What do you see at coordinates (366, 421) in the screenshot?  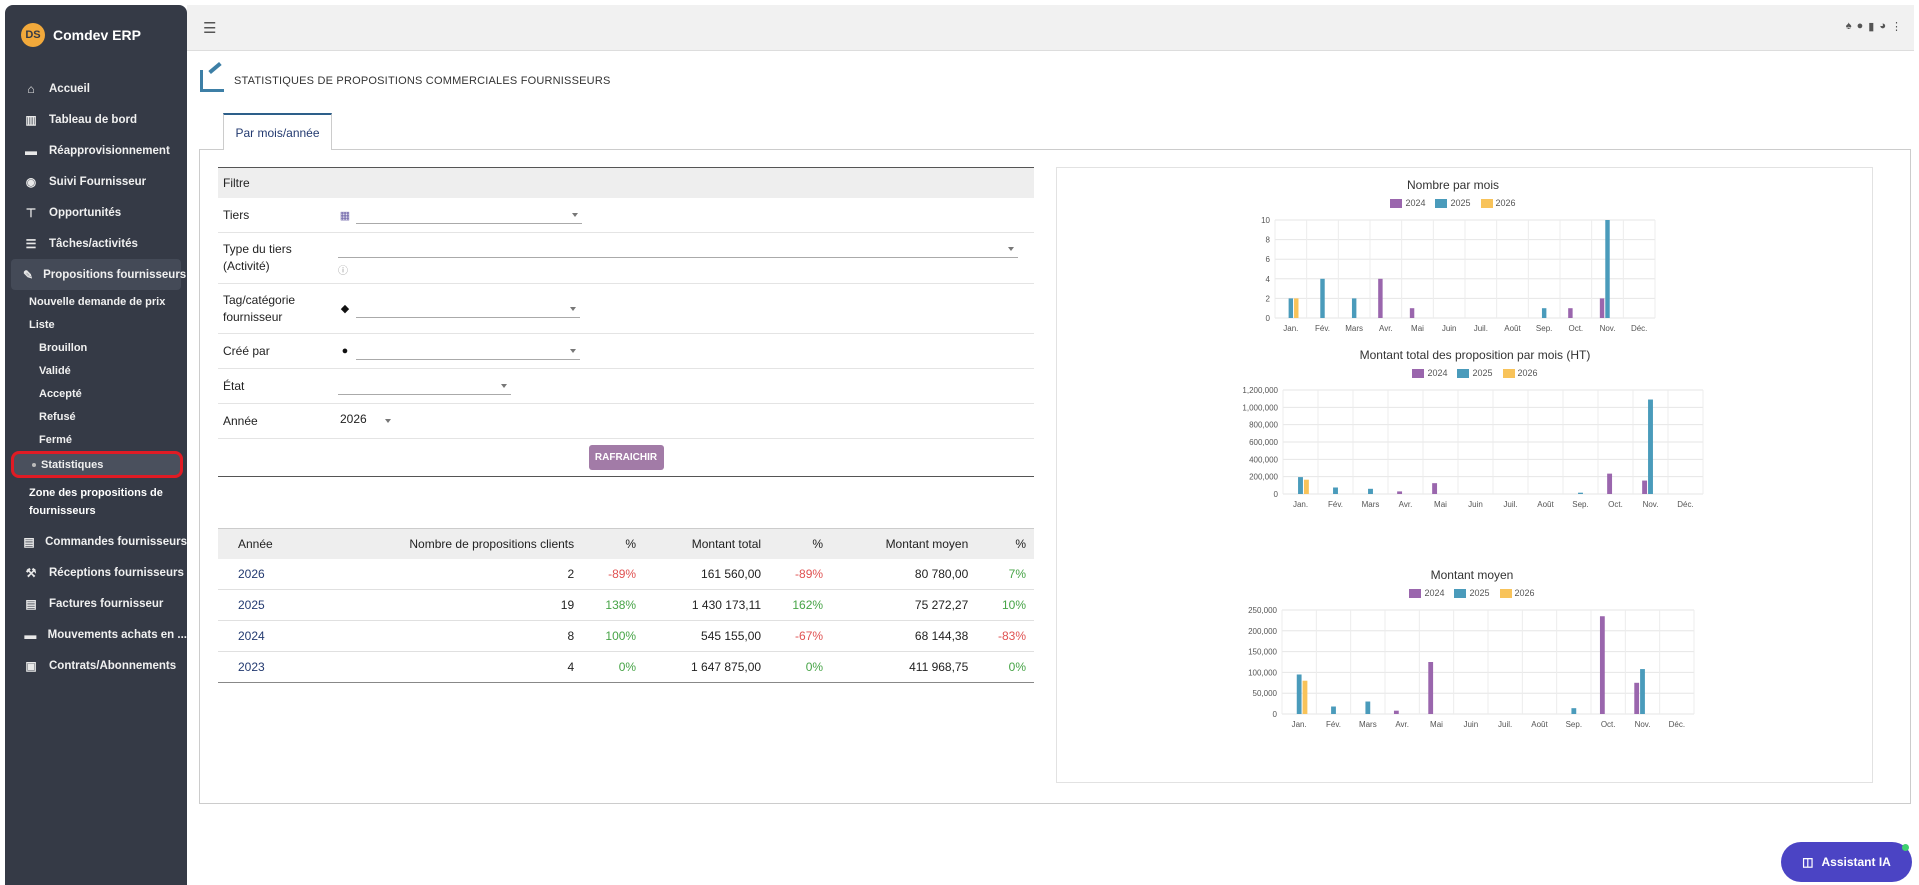 I see `annee-select: 2026` at bounding box center [366, 421].